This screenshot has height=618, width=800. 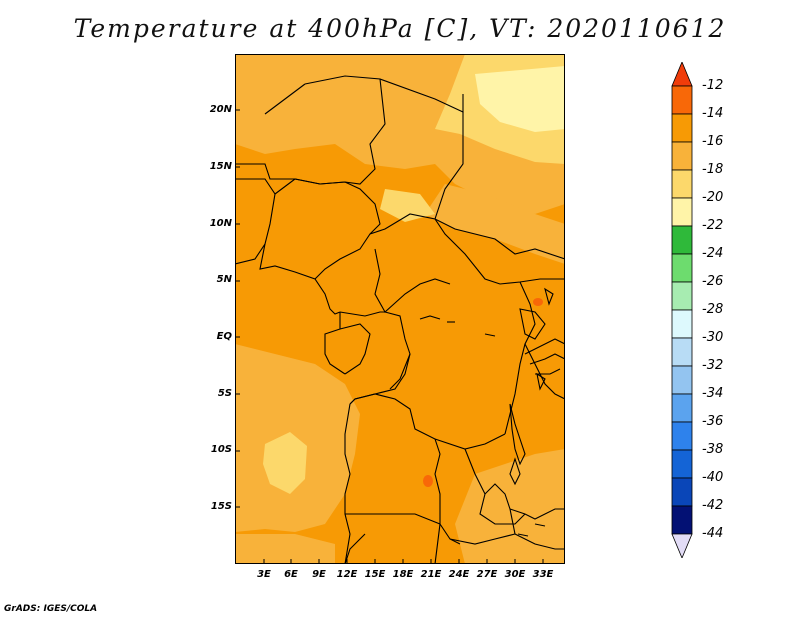 I want to click on temperature-region-west-strip, so click(x=285, y=549).